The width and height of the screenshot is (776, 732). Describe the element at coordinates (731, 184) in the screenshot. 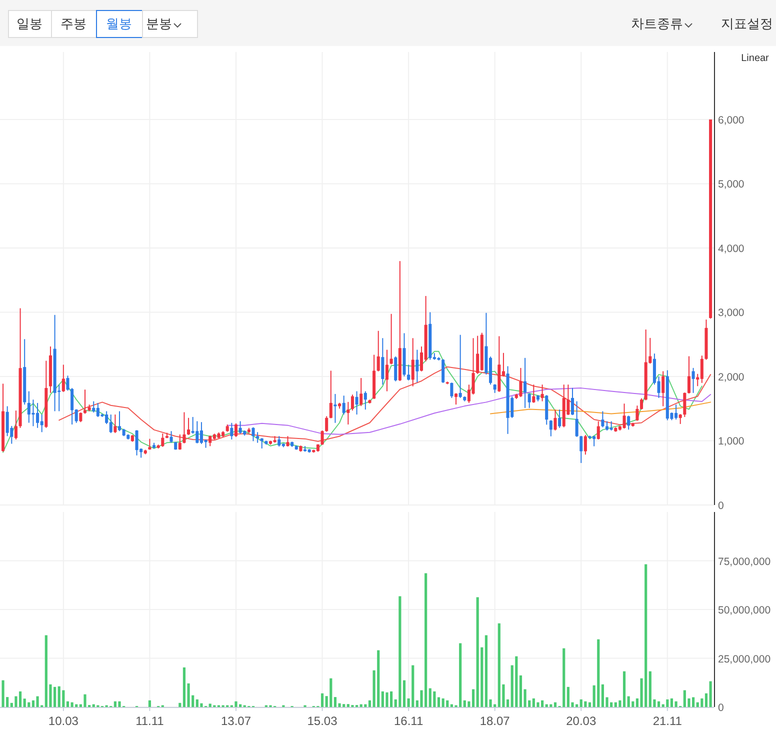

I see `y-tick-label: 5,000` at that location.